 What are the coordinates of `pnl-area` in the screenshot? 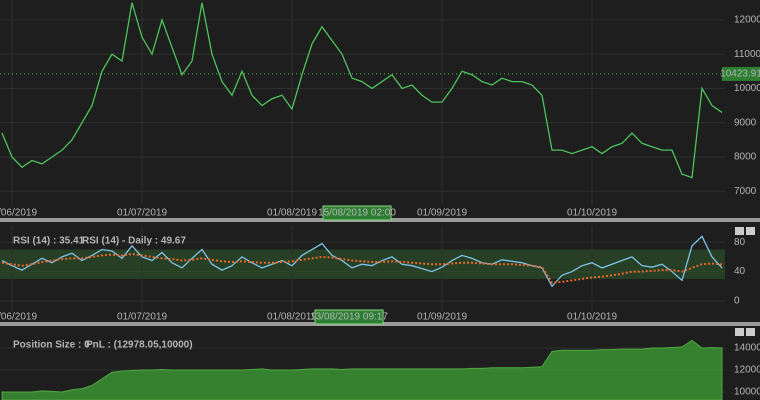 It's located at (362, 369).